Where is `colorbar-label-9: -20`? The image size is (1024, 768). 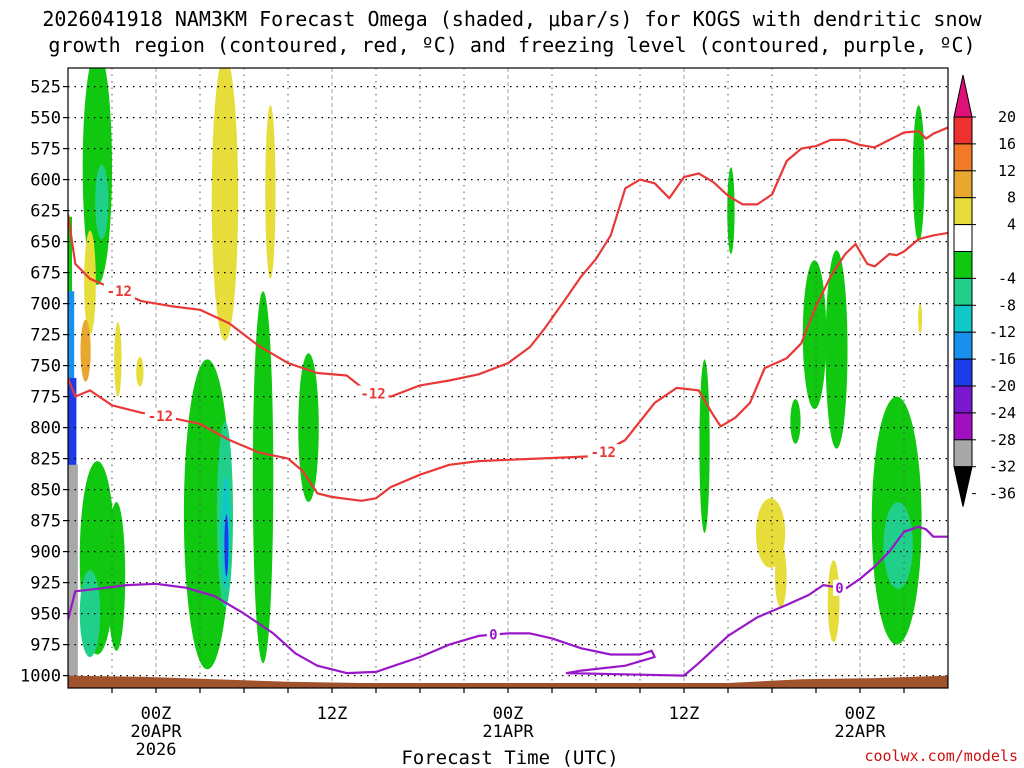
colorbar-label-9: -20 is located at coordinates (1002, 386).